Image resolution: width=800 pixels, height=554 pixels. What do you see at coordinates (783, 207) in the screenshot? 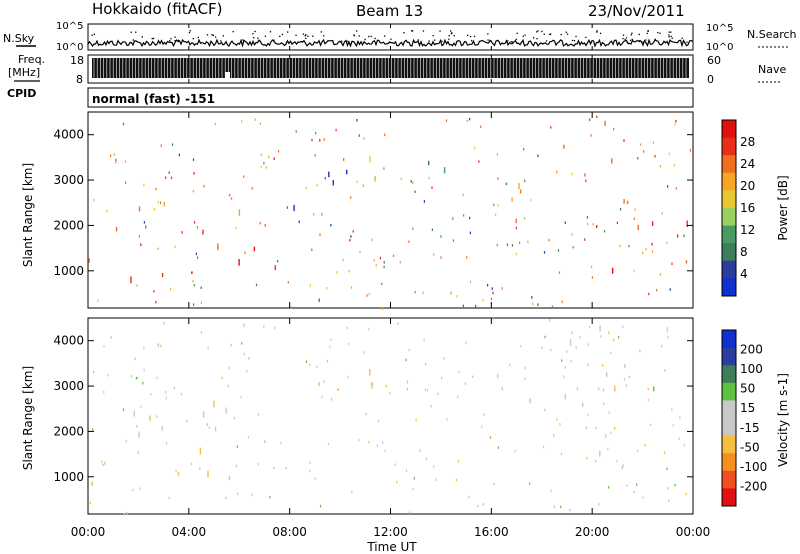
I see `power-colorbar-label: Power [dB]` at bounding box center [783, 207].